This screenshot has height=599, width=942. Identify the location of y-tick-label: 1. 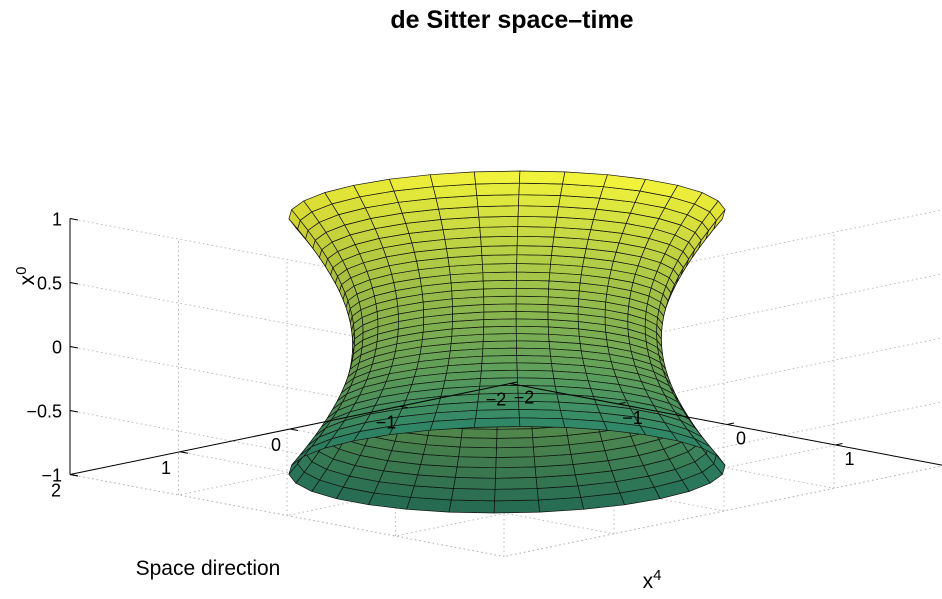
(166, 468).